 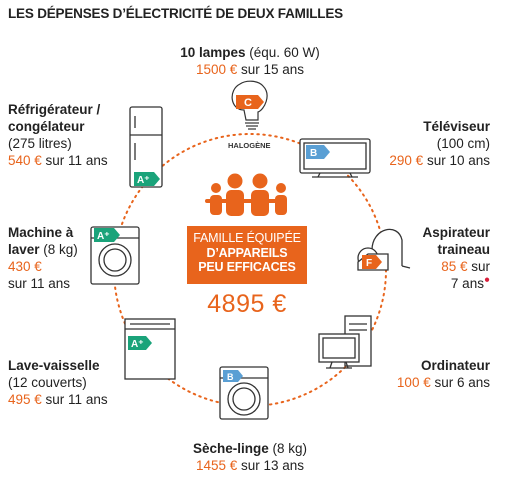 I want to click on energy-label-c-icon: C, so click(x=250, y=102).